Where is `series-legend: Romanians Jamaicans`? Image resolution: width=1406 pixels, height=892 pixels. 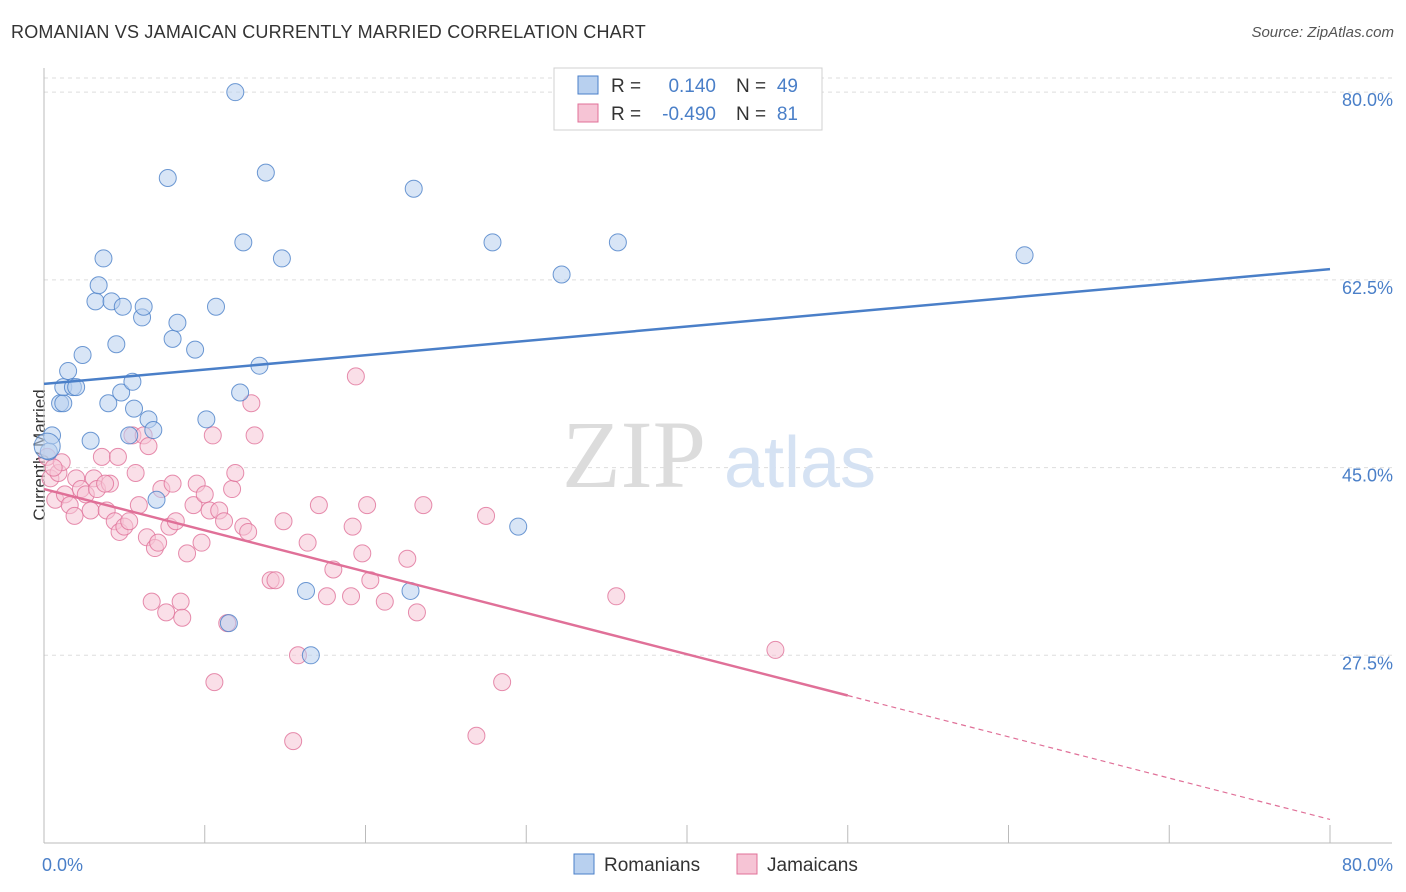 series-legend: Romanians Jamaicans is located at coordinates (715, 864).